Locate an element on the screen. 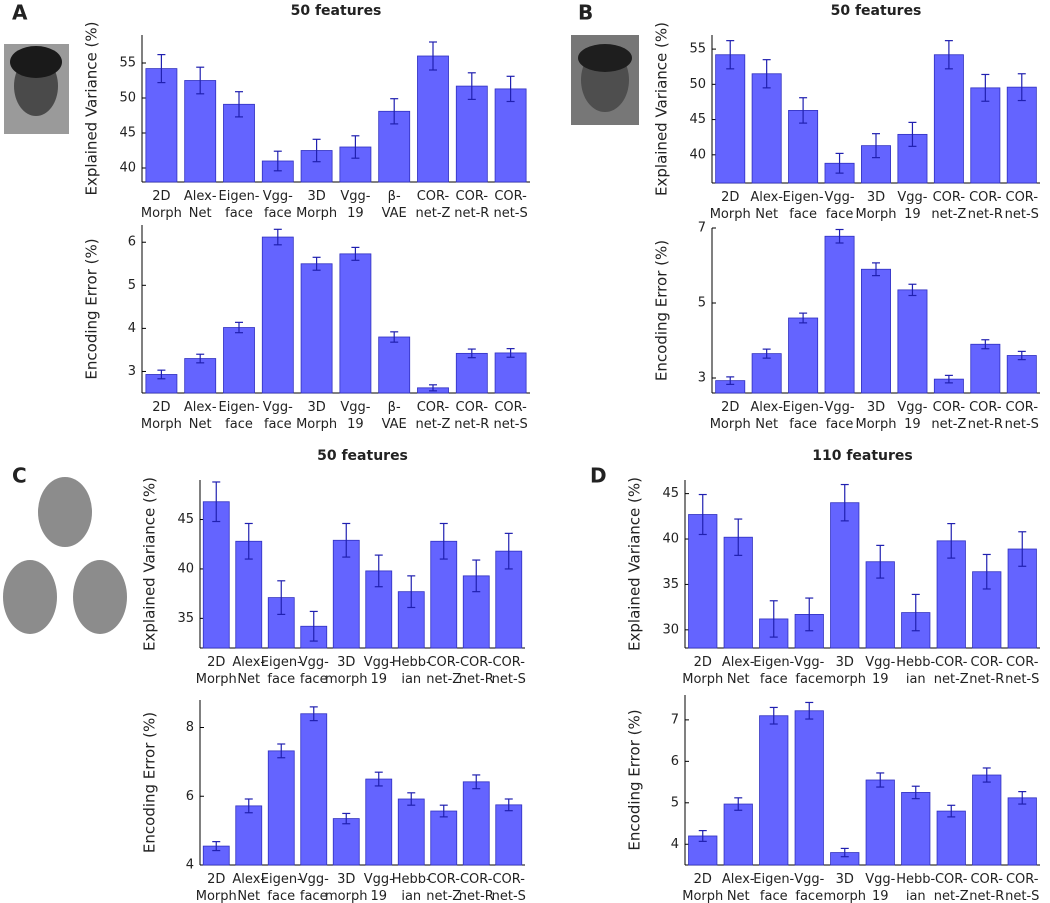 The width and height of the screenshot is (1050, 903). face-image-a is located at coordinates (36, 89).